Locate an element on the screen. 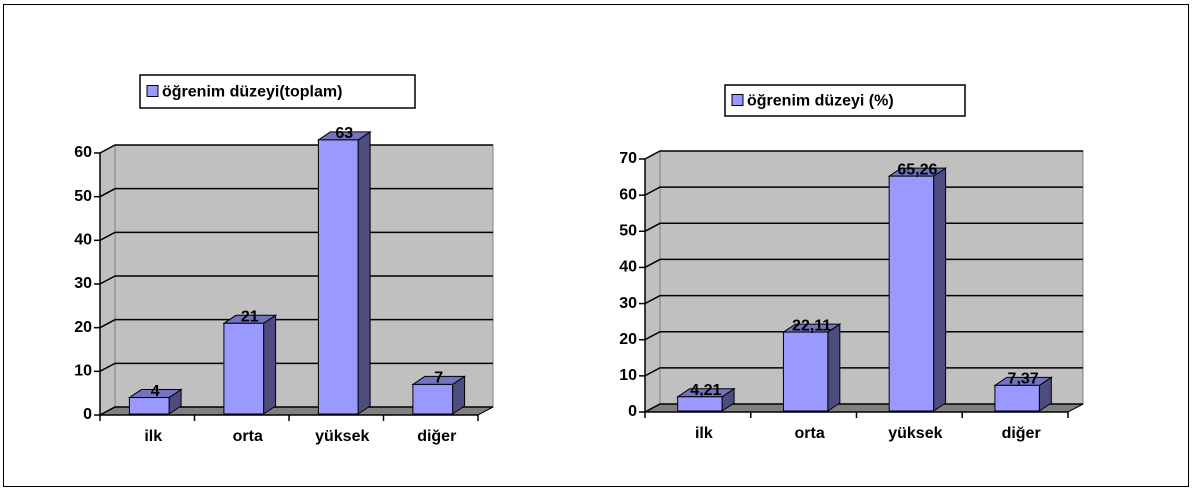 The height and width of the screenshot is (496, 1192). data-label: 65,26 is located at coordinates (917, 169).